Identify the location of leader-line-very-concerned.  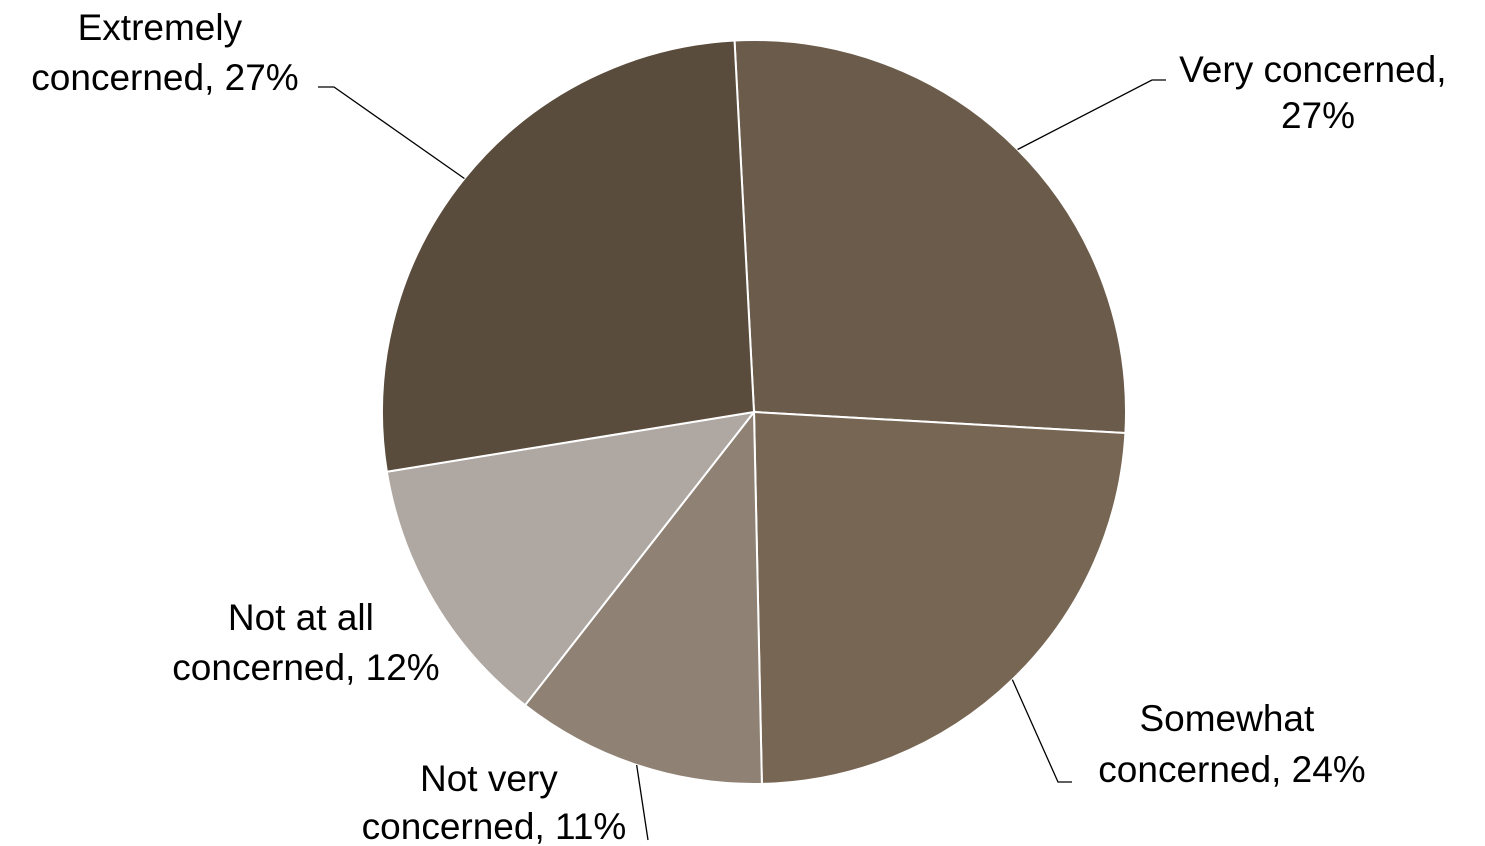
(1091, 115).